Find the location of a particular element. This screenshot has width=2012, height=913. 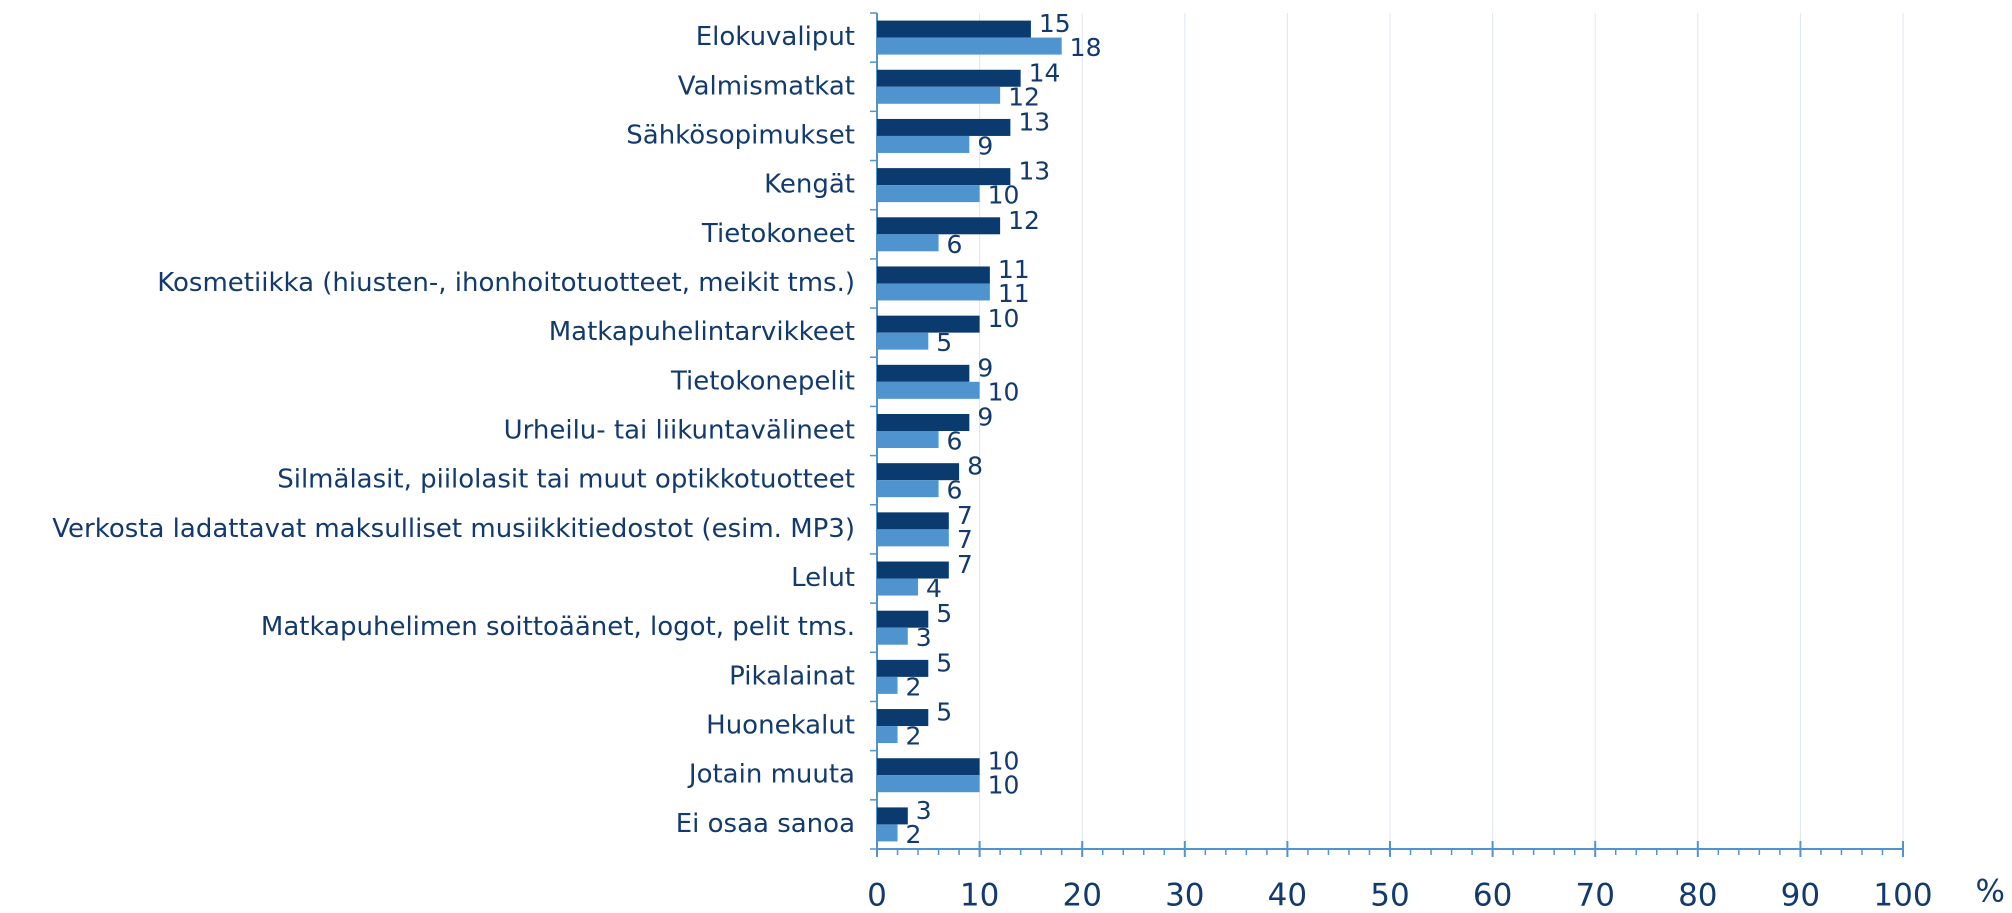

value-label: 15 is located at coordinates (1055, 23).